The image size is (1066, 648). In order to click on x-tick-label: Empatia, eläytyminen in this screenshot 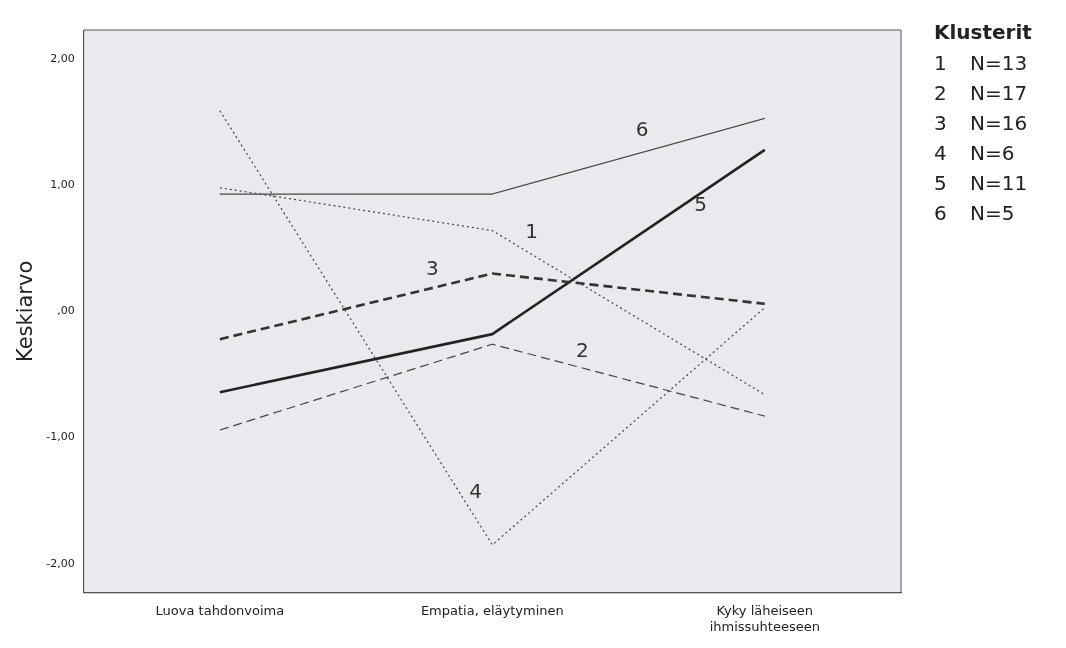, I will do `click(492, 610)`.